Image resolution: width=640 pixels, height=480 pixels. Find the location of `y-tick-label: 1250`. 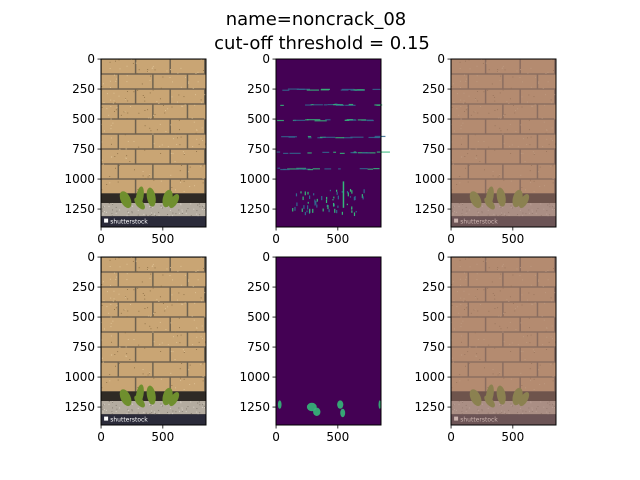

y-tick-label: 1250 is located at coordinates (79, 407).